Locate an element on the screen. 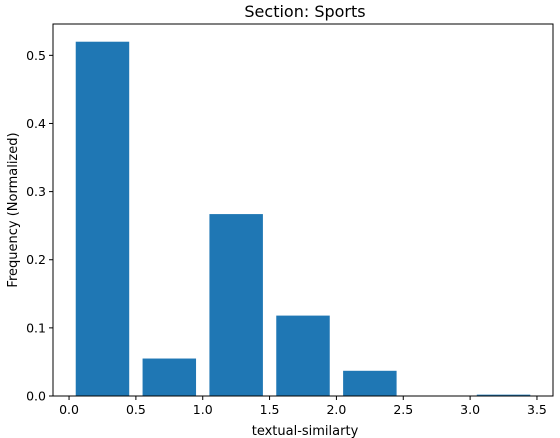 Image resolution: width=560 pixels, height=438 pixels. x-tick-label: 2.5 is located at coordinates (403, 409).